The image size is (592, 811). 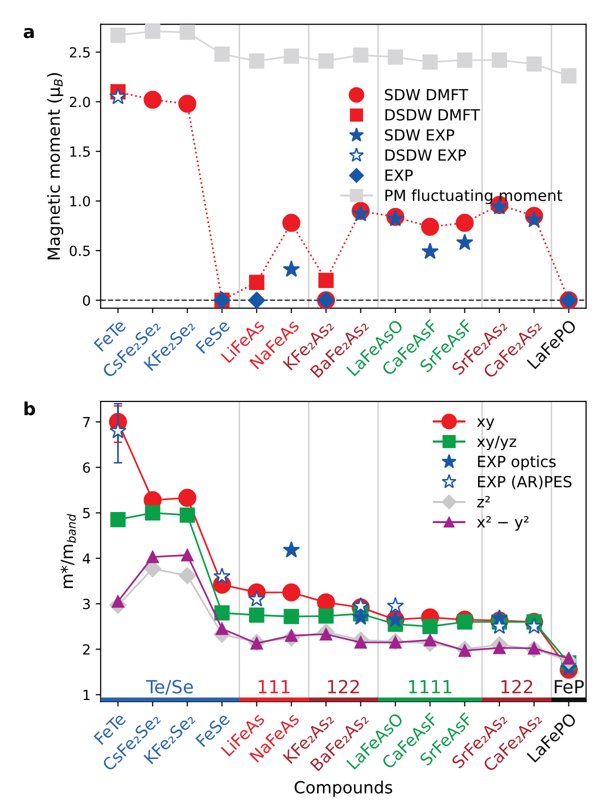 I want to click on legend-label: xy/yz, so click(x=496, y=443).